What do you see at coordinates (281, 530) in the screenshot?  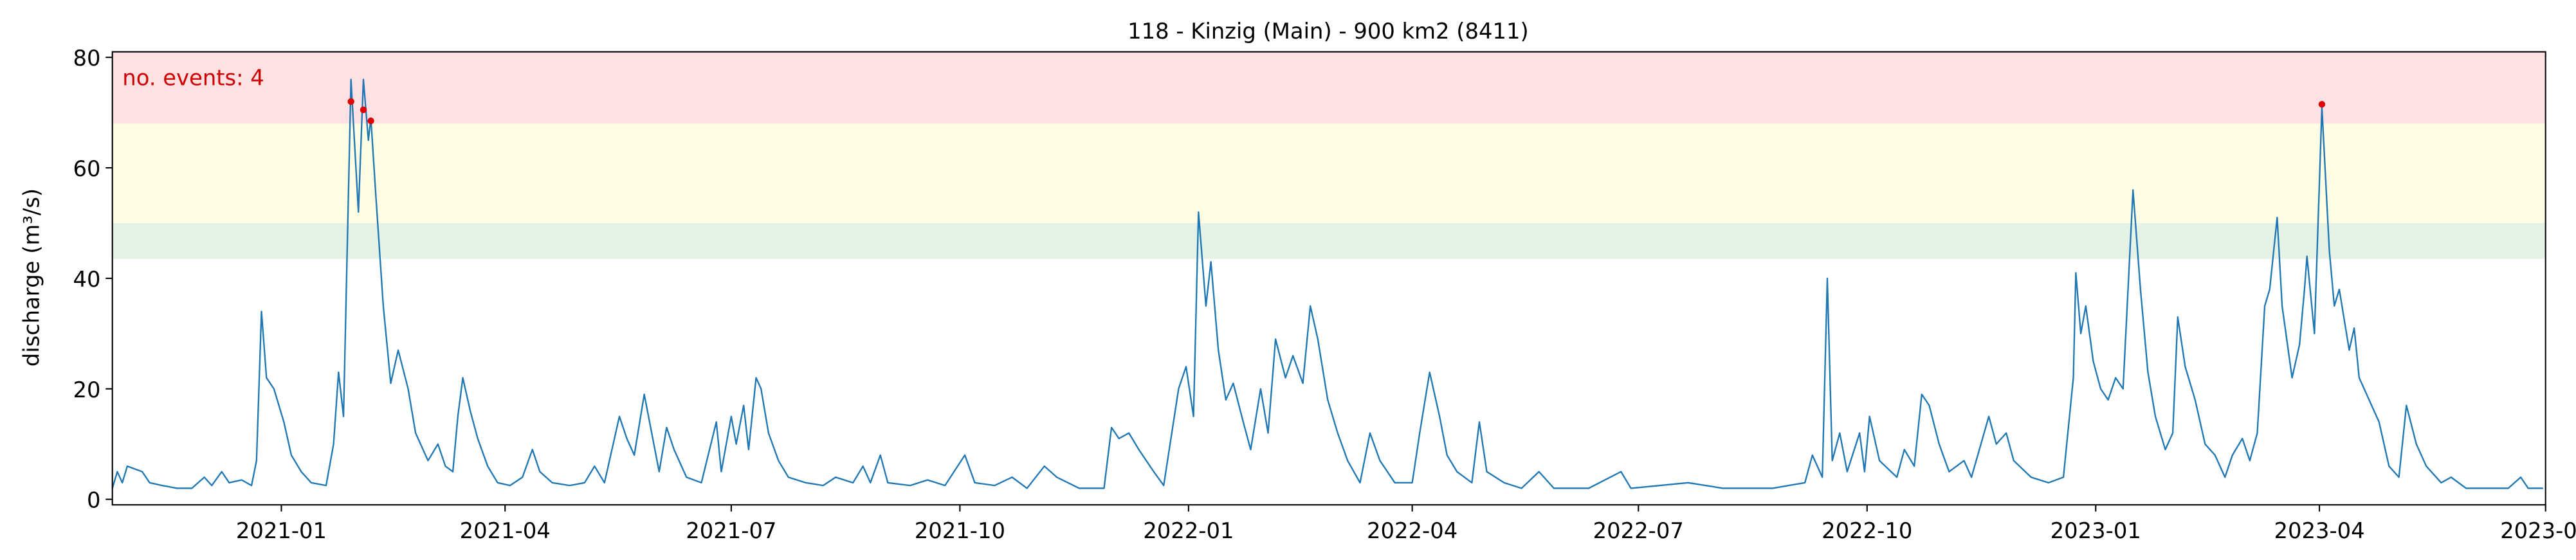 I see `x-tick-label: 2021-01` at bounding box center [281, 530].